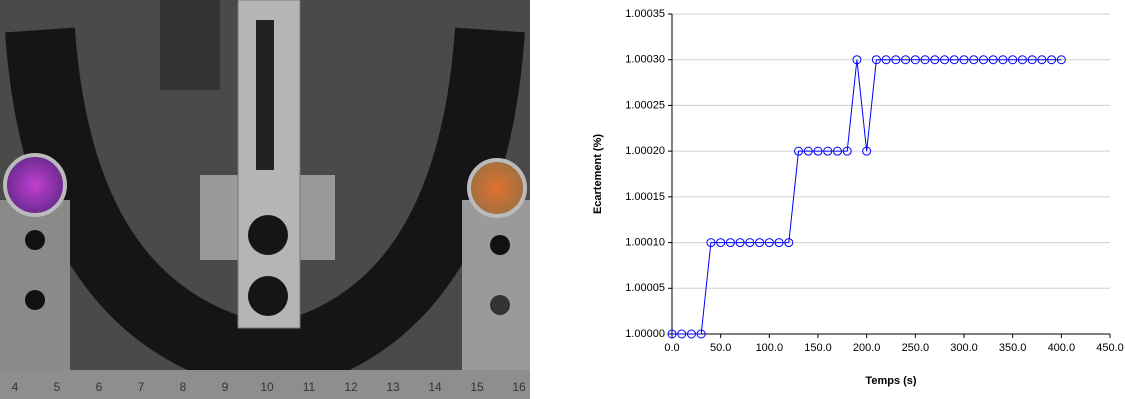 This screenshot has width=1125, height=399. Describe the element at coordinates (190, 45) in the screenshot. I see `fixture` at that location.